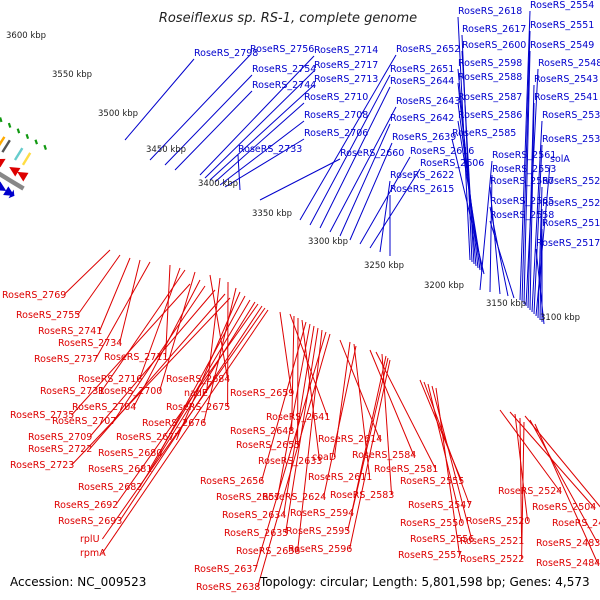 Image resolution: width=600 pixels, height=600 pixels. I want to click on gene-label: RoseRS_2595, so click(318, 531).